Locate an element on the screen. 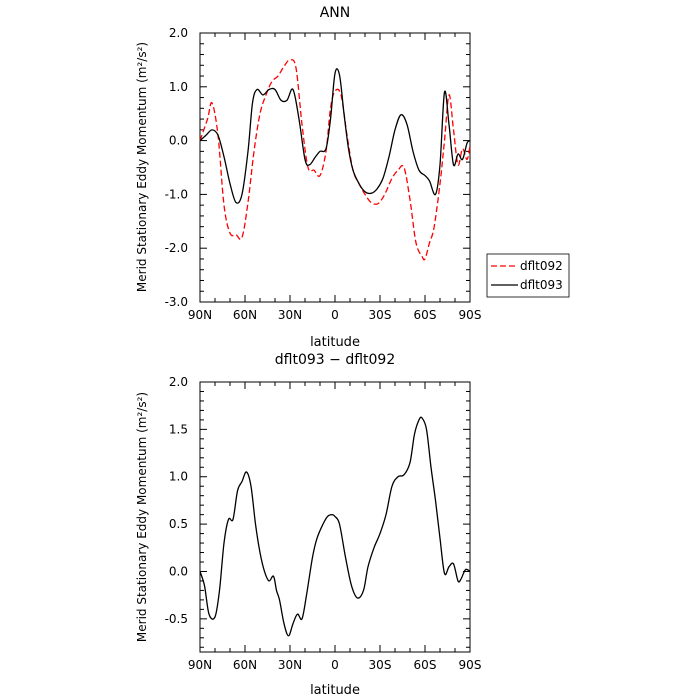 This screenshot has height=700, width=700. top-ytick-label: 2.0 is located at coordinates (178, 33).